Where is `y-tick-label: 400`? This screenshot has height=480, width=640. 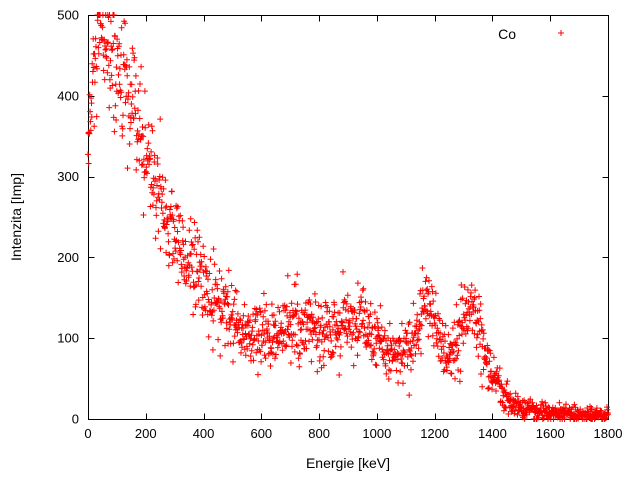
y-tick-label: 400 is located at coordinates (68, 95).